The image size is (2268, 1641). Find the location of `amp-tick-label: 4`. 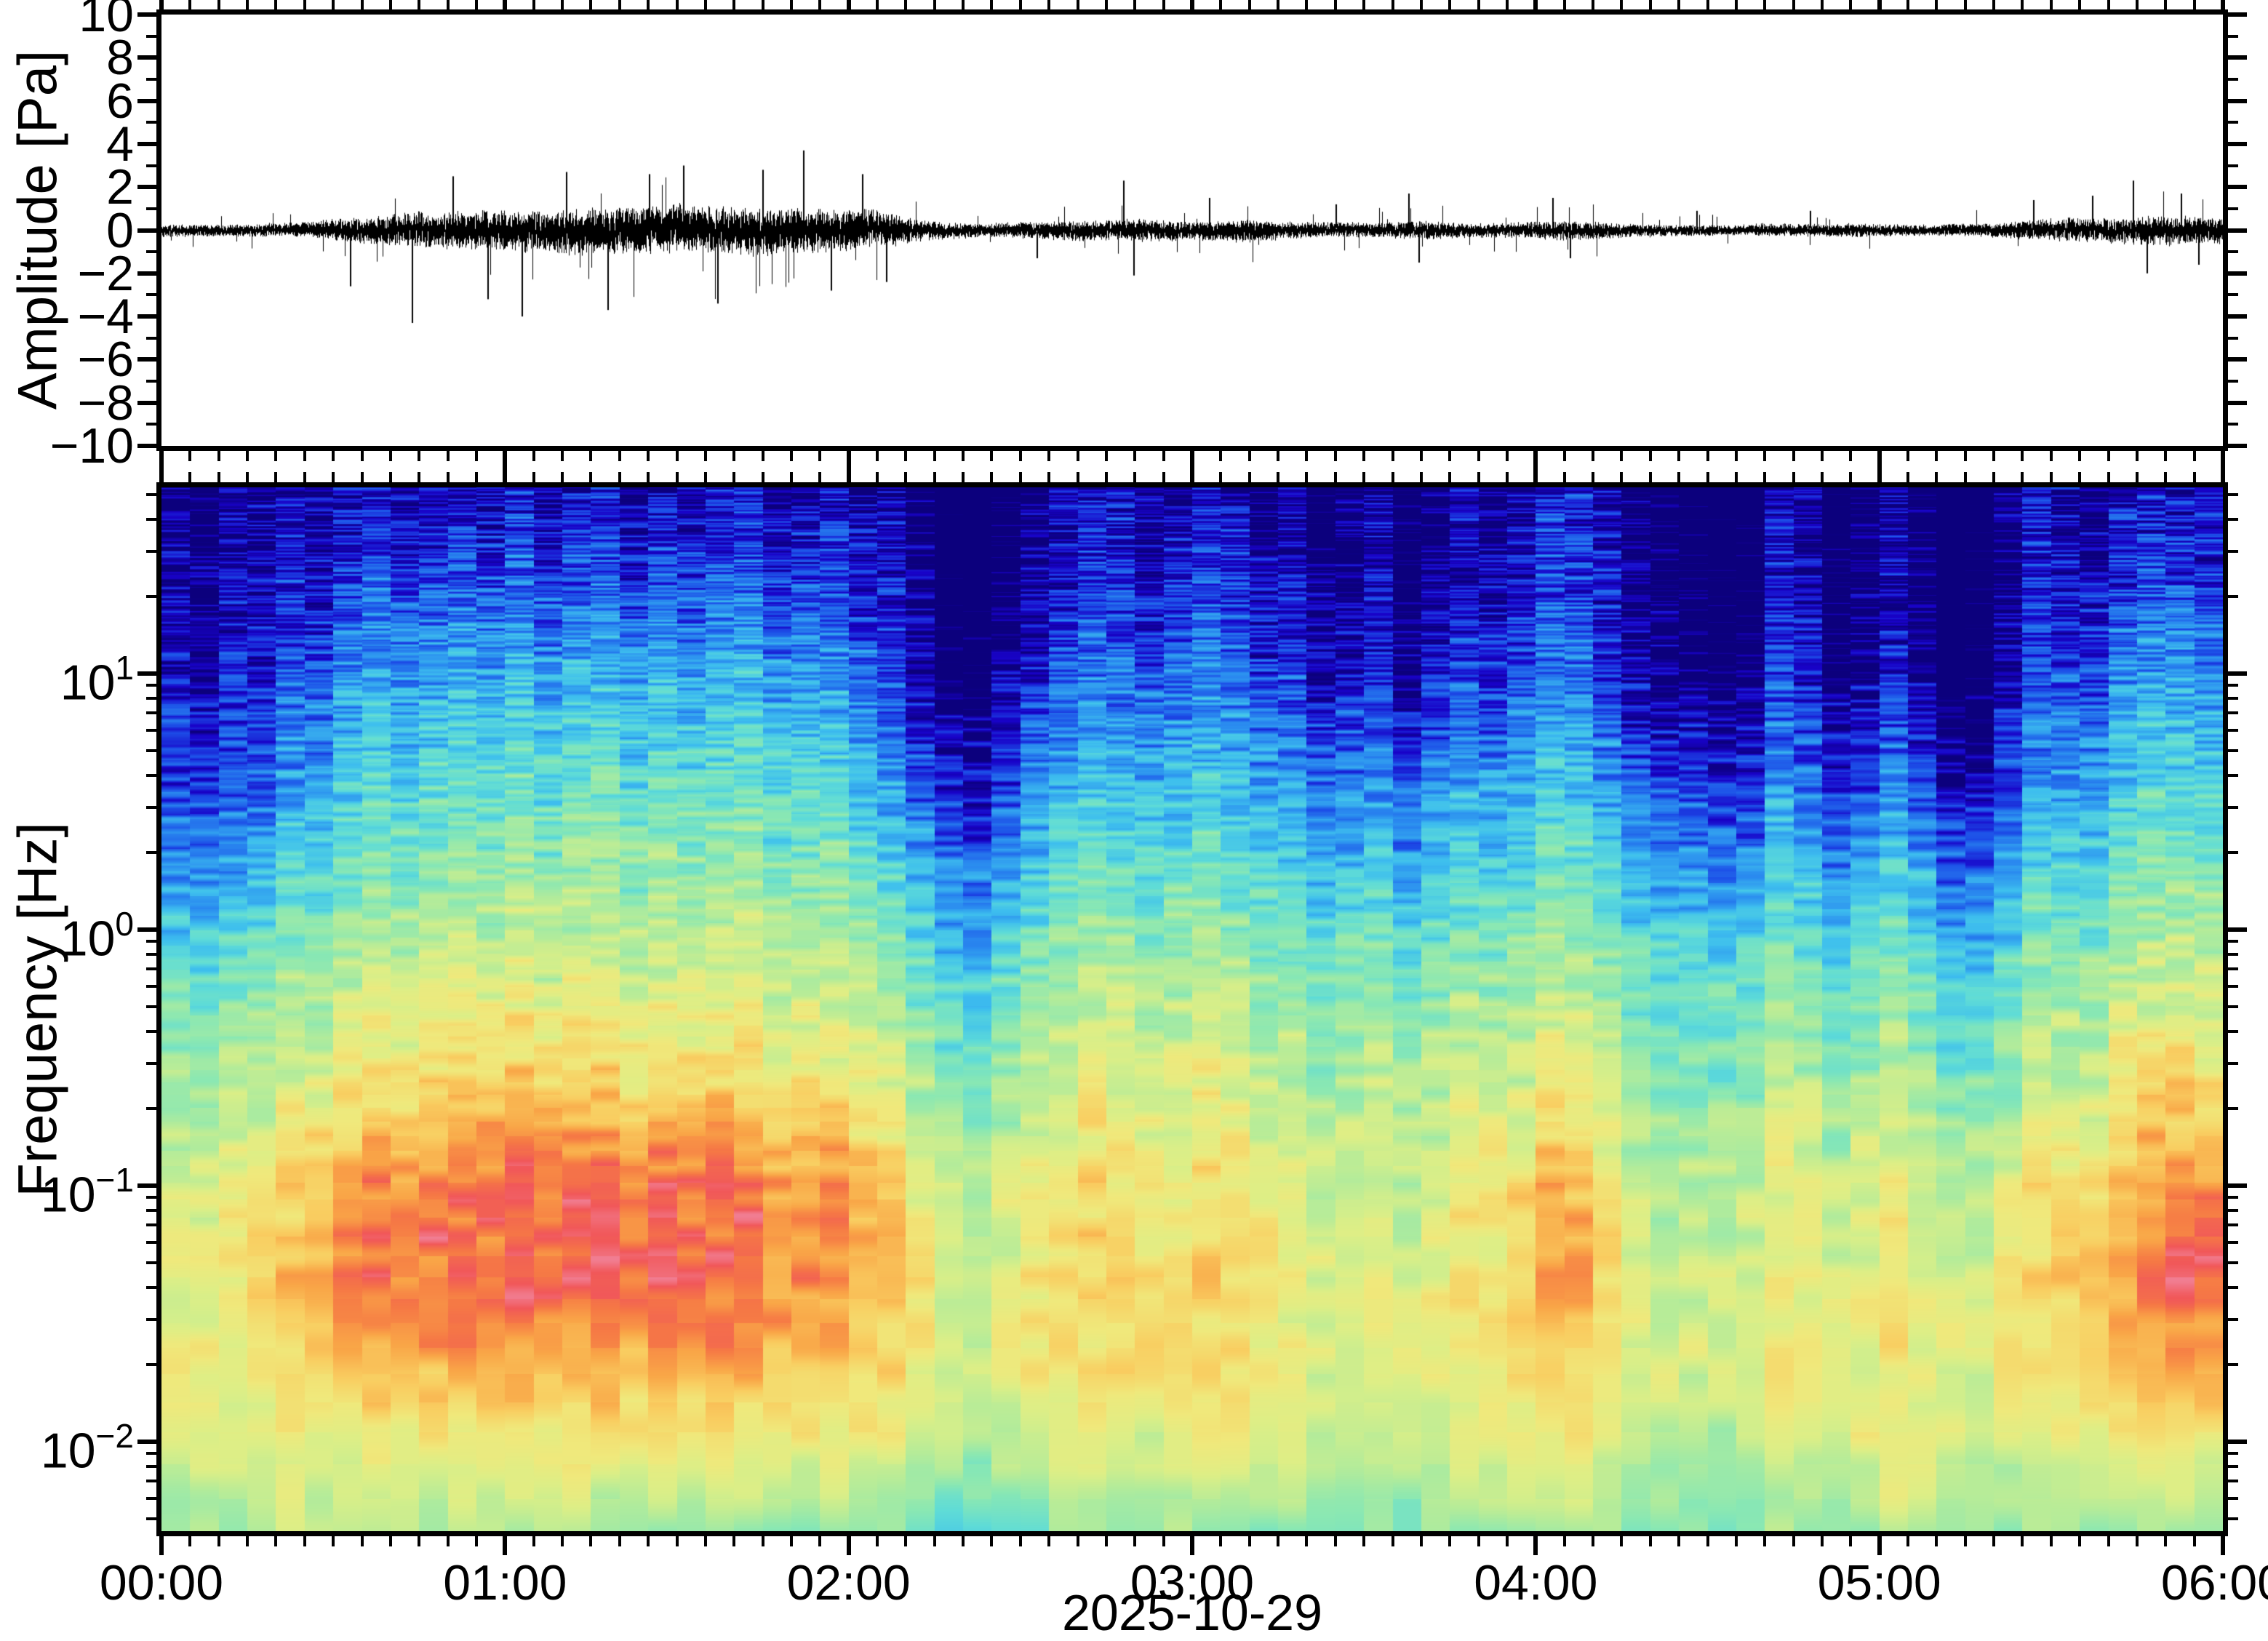

amp-tick-label: 4 is located at coordinates (120, 144).